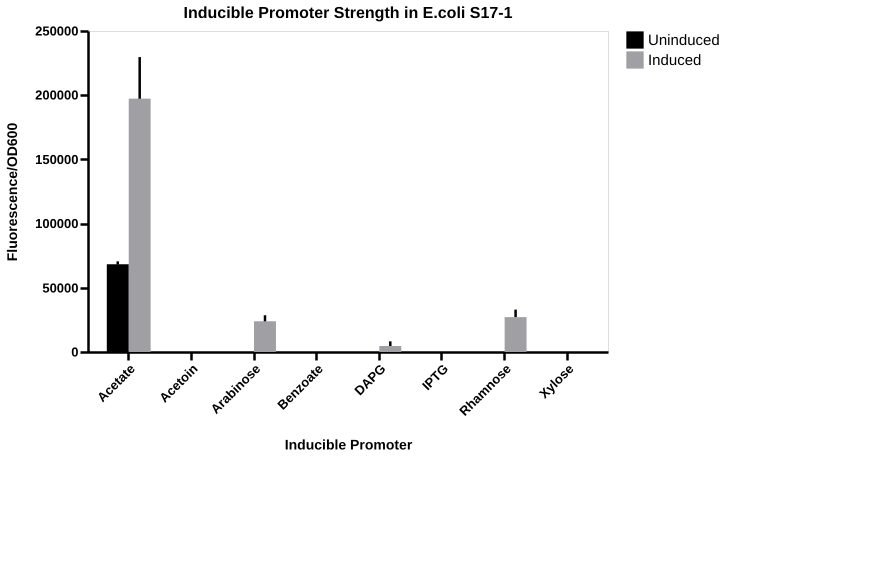 The image size is (894, 561). Describe the element at coordinates (60, 288) in the screenshot. I see `y-tick-label: 50000` at that location.